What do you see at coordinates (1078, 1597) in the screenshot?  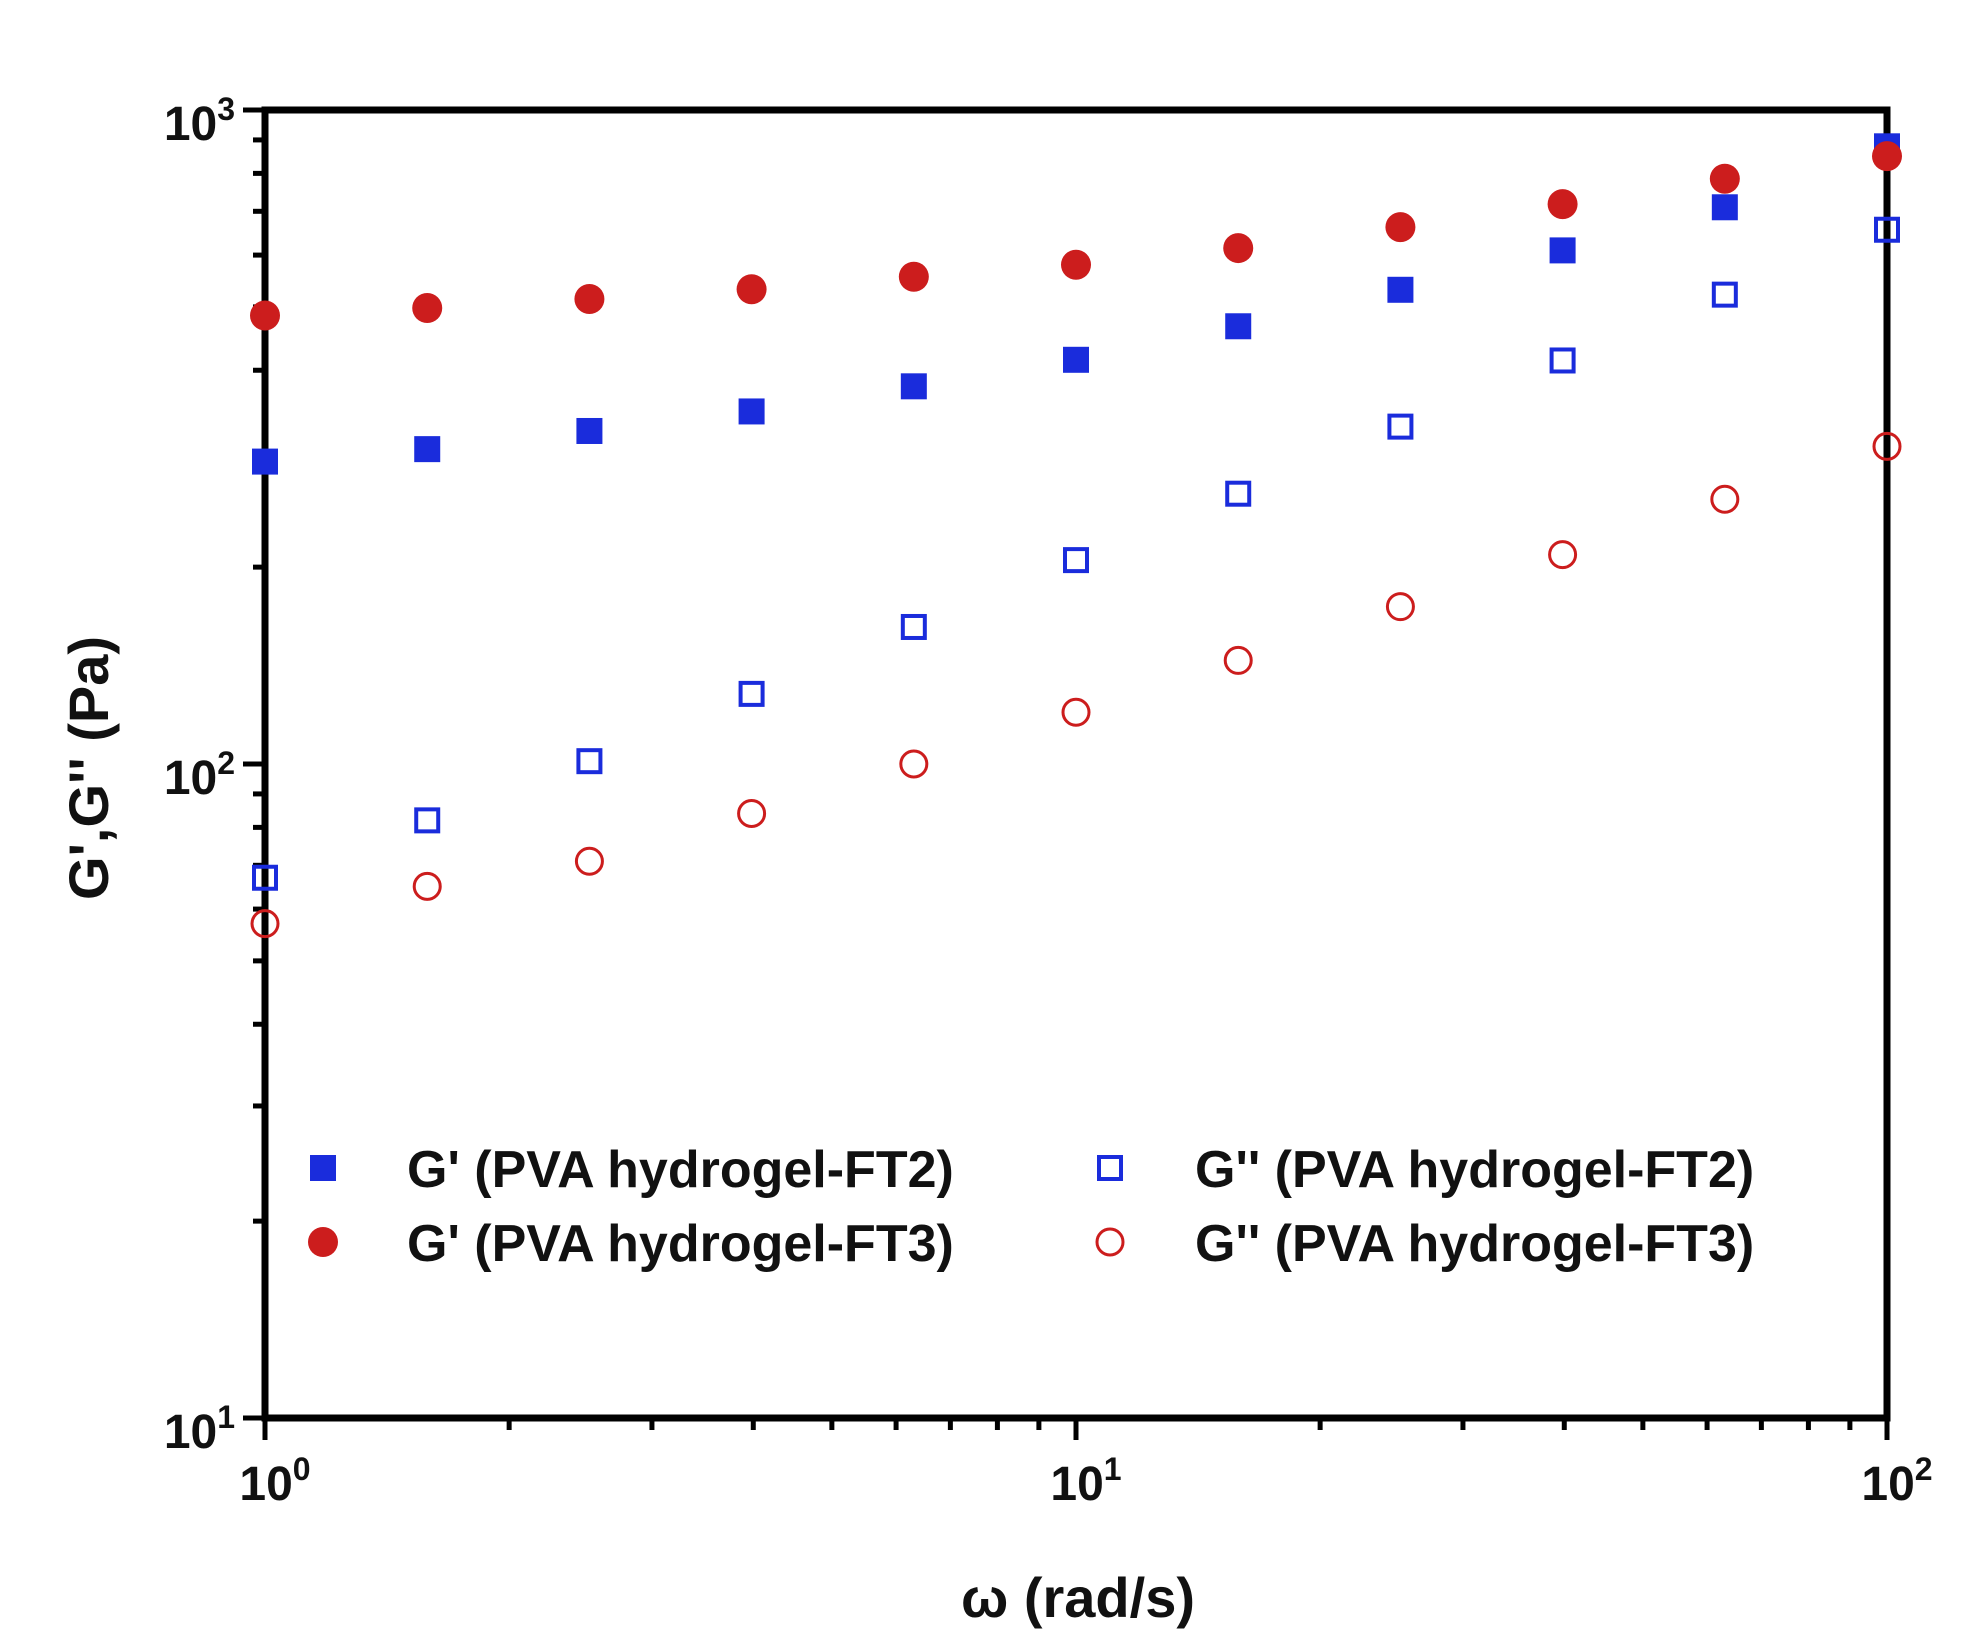 I see `x-axis-label: ω (rad/s)` at bounding box center [1078, 1597].